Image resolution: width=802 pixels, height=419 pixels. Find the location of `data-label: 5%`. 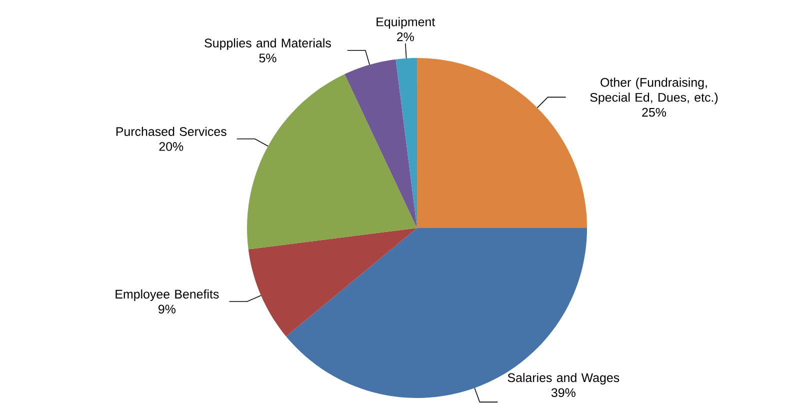

data-label: 5% is located at coordinates (267, 58).